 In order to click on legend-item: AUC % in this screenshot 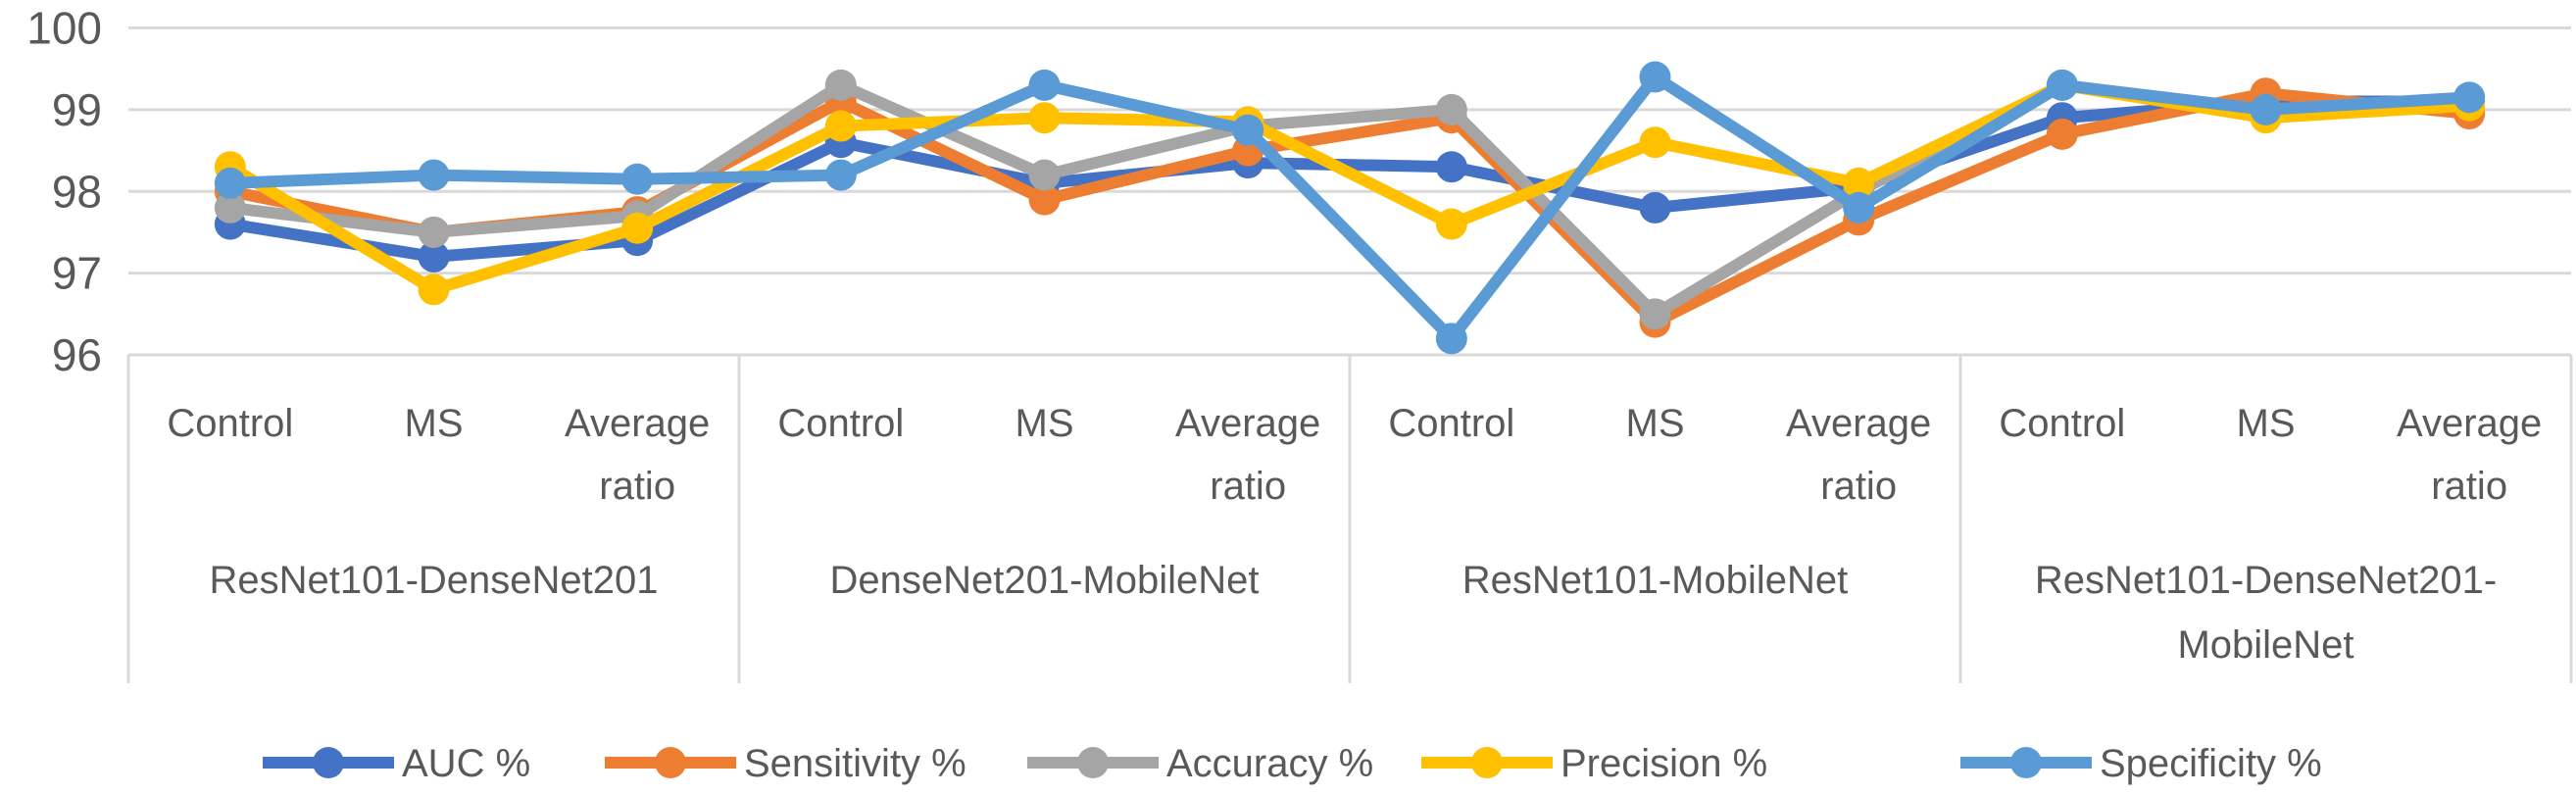, I will do `click(396, 763)`.